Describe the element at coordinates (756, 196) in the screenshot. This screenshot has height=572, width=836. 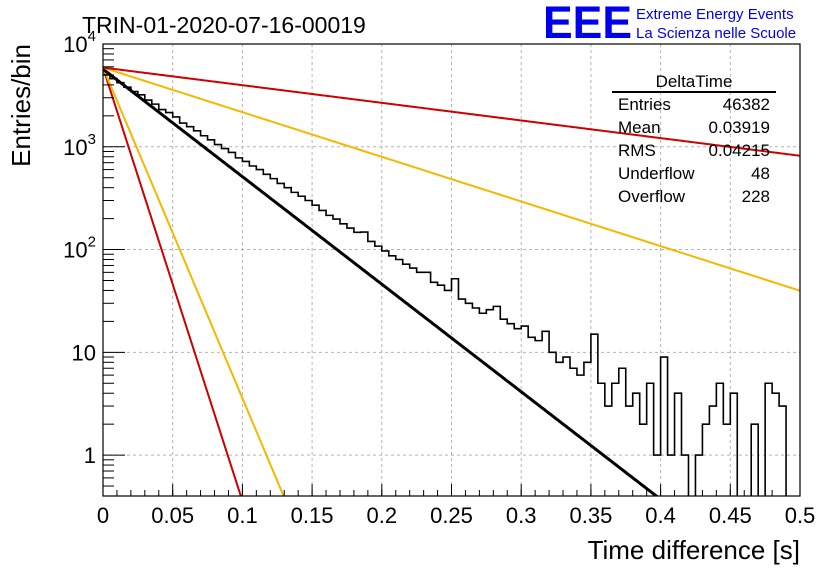
I see `stats-value: 228` at that location.